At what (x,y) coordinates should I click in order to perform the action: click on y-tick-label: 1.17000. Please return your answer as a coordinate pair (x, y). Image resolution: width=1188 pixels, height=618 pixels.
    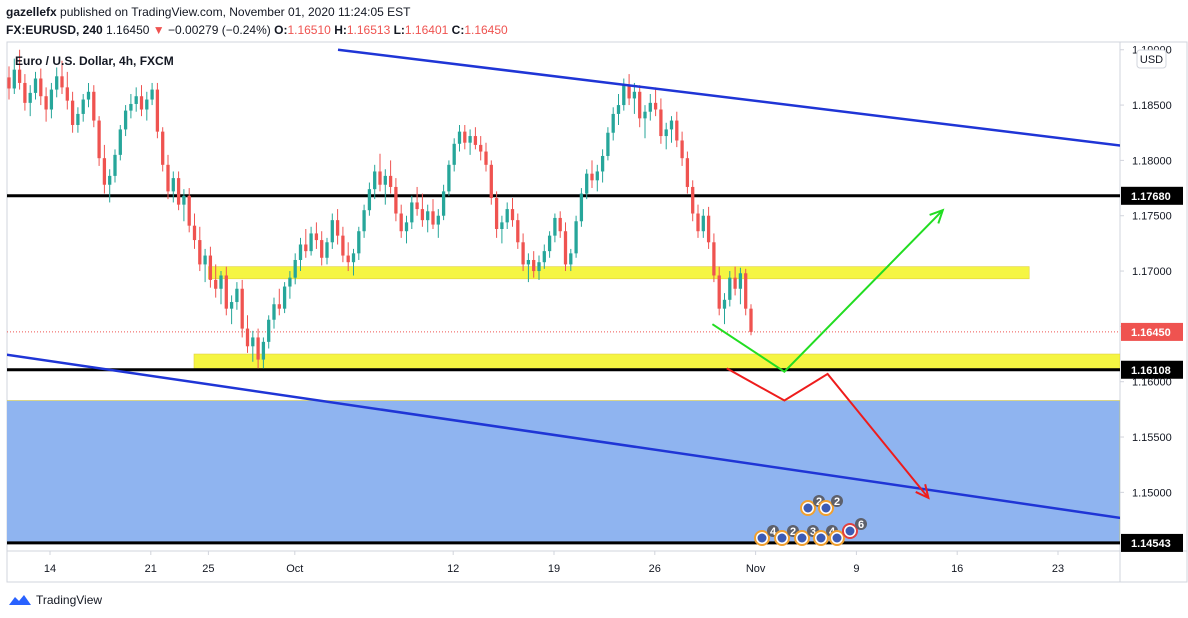
    Looking at the image, I should click on (1152, 272).